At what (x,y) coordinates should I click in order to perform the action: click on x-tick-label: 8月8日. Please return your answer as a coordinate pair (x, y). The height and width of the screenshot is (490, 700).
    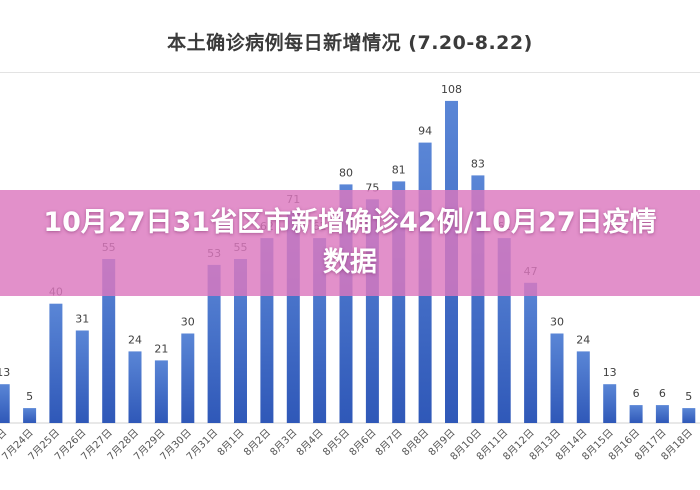
    Looking at the image, I should click on (416, 443).